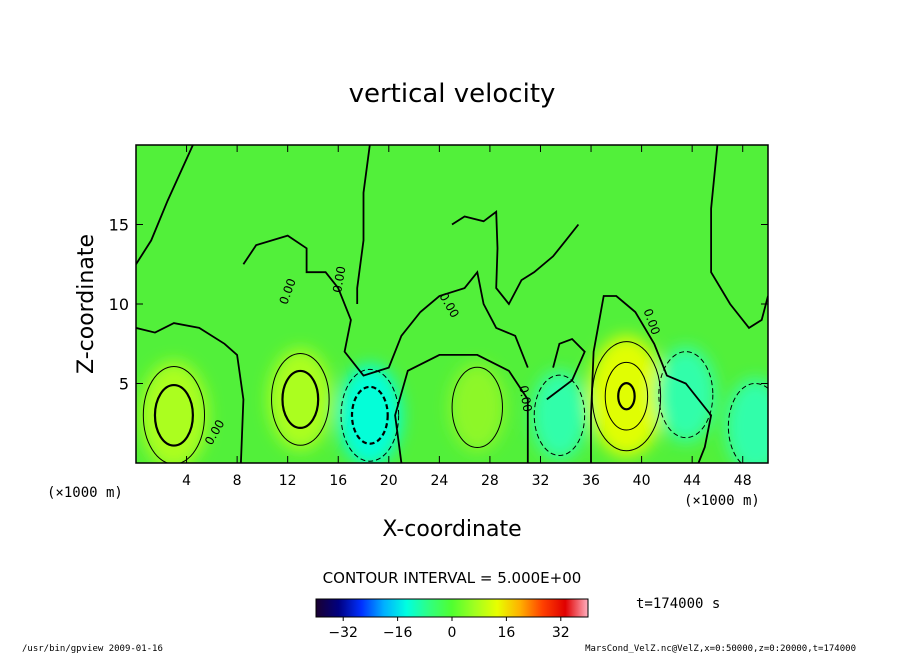 The width and height of the screenshot is (904, 654). What do you see at coordinates (541, 481) in the screenshot?
I see `x-tick-label: 32` at bounding box center [541, 481].